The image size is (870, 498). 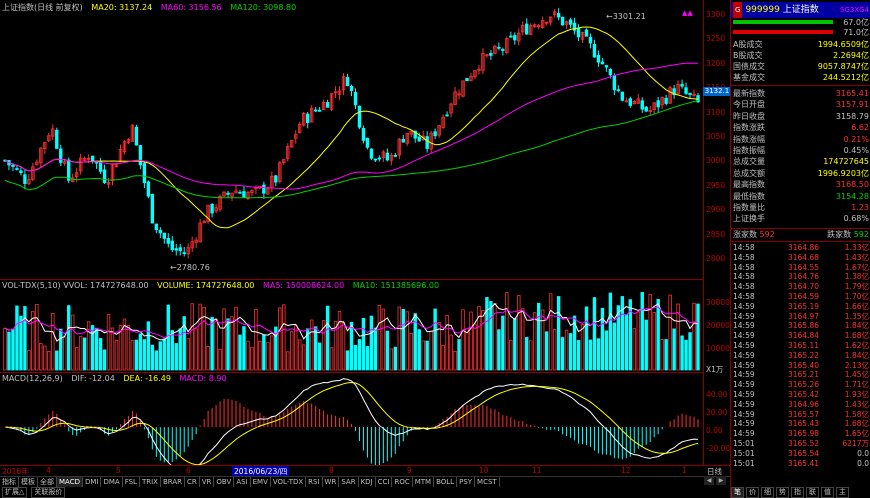 What do you see at coordinates (752, 492) in the screenshot?
I see `quote-tab: 价` at bounding box center [752, 492].